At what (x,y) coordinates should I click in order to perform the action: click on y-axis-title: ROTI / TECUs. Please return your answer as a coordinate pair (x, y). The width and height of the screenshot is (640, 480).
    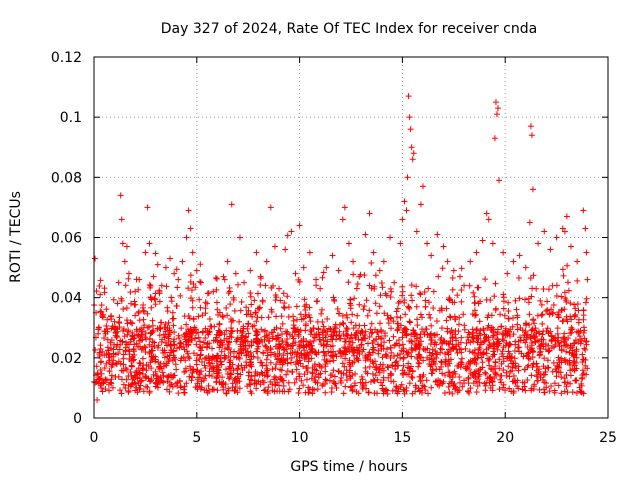
    Looking at the image, I should click on (16, 237).